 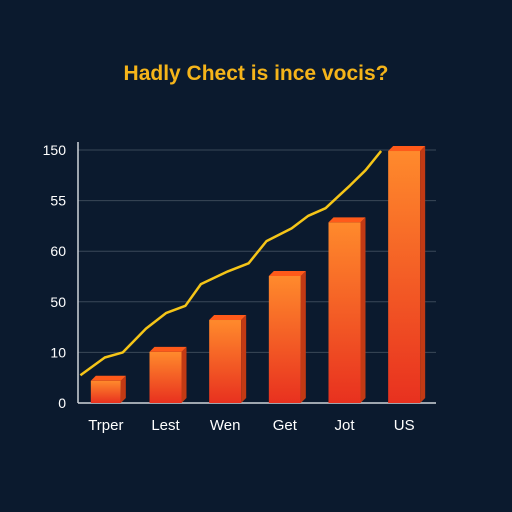 I want to click on x-tick-label: Wen, so click(x=225, y=425).